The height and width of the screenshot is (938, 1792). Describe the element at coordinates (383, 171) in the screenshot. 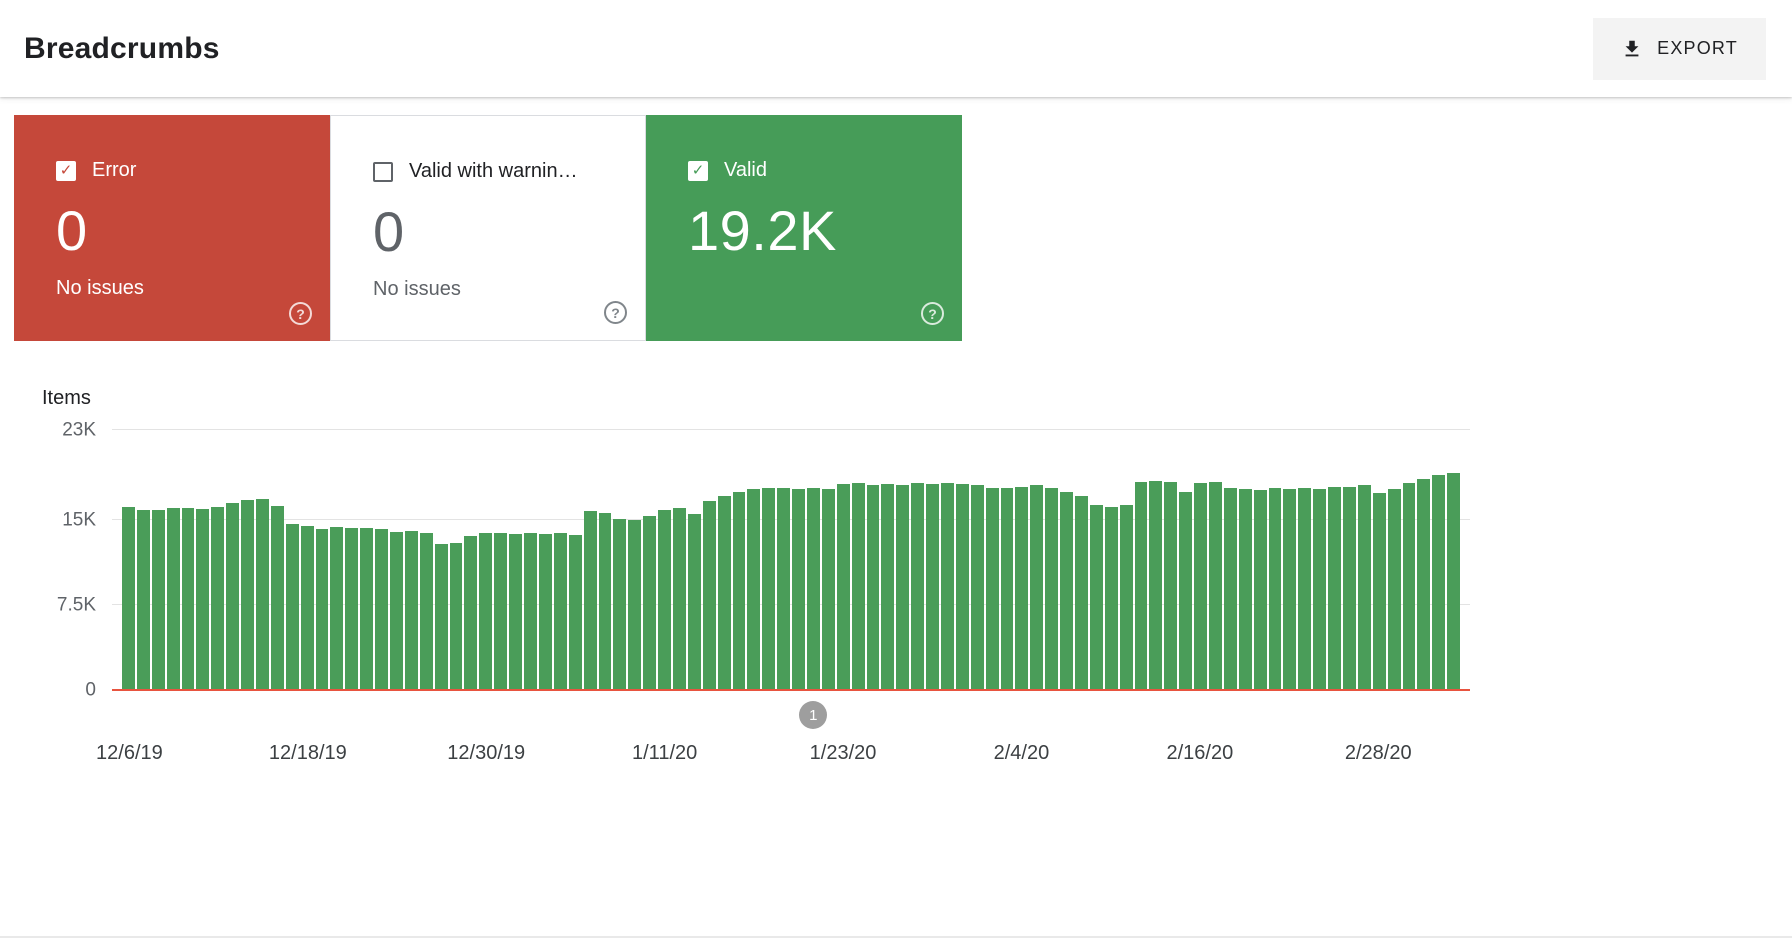

I see `checkbox-unchecked-icon` at that location.